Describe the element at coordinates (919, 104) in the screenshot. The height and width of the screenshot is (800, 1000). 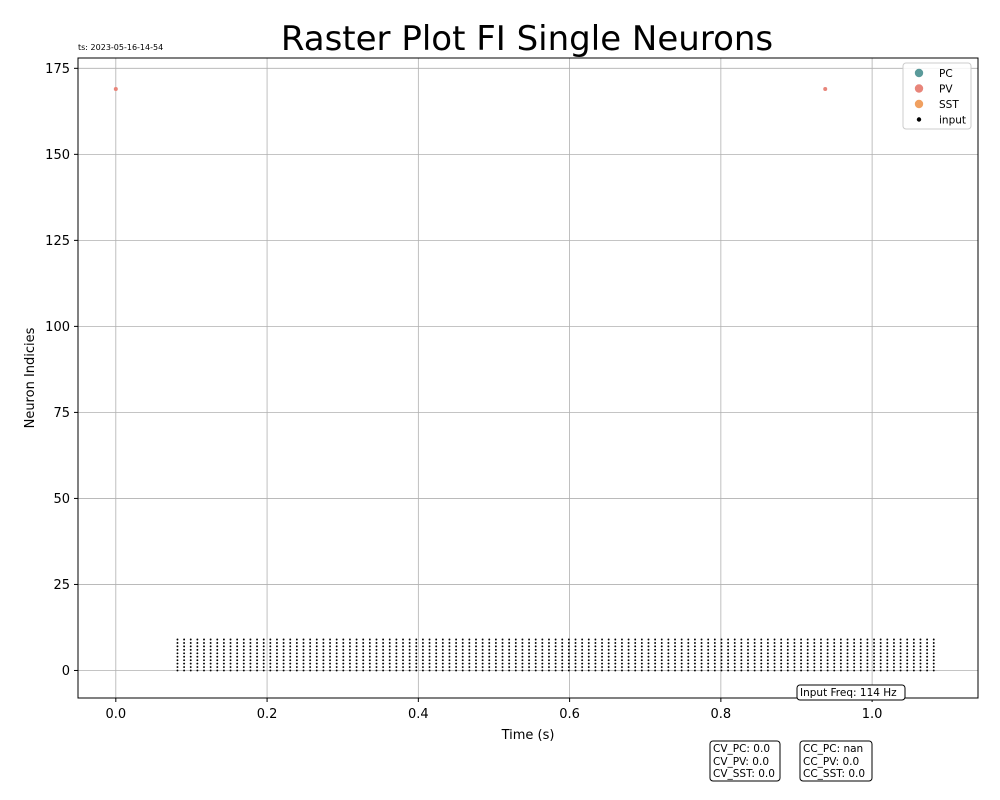
I see `legend-marker-sst` at that location.